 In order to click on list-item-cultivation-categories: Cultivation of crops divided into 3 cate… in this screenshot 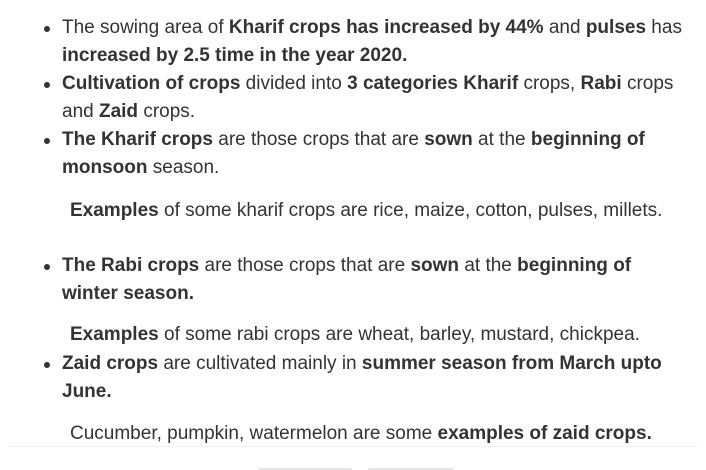, I will do `click(341, 98)`.